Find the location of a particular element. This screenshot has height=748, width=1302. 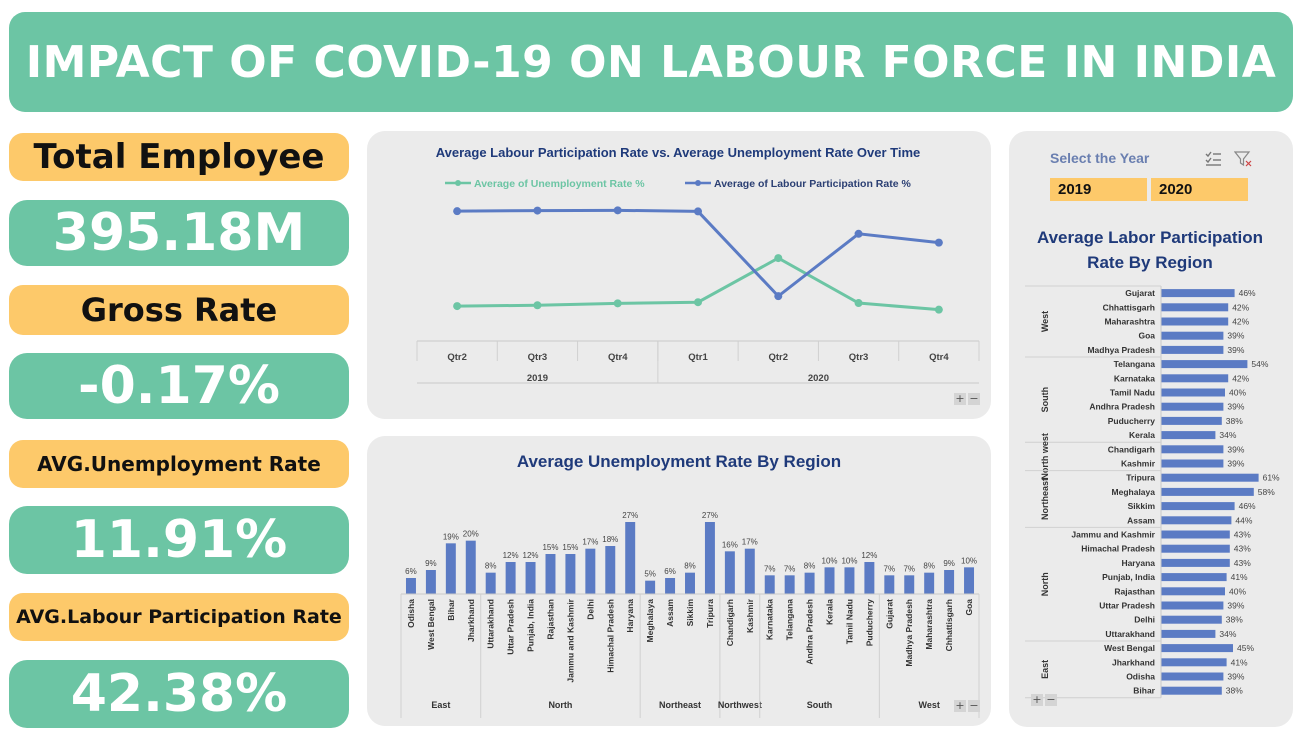

clear-filter-icon is located at coordinates (1243, 159).